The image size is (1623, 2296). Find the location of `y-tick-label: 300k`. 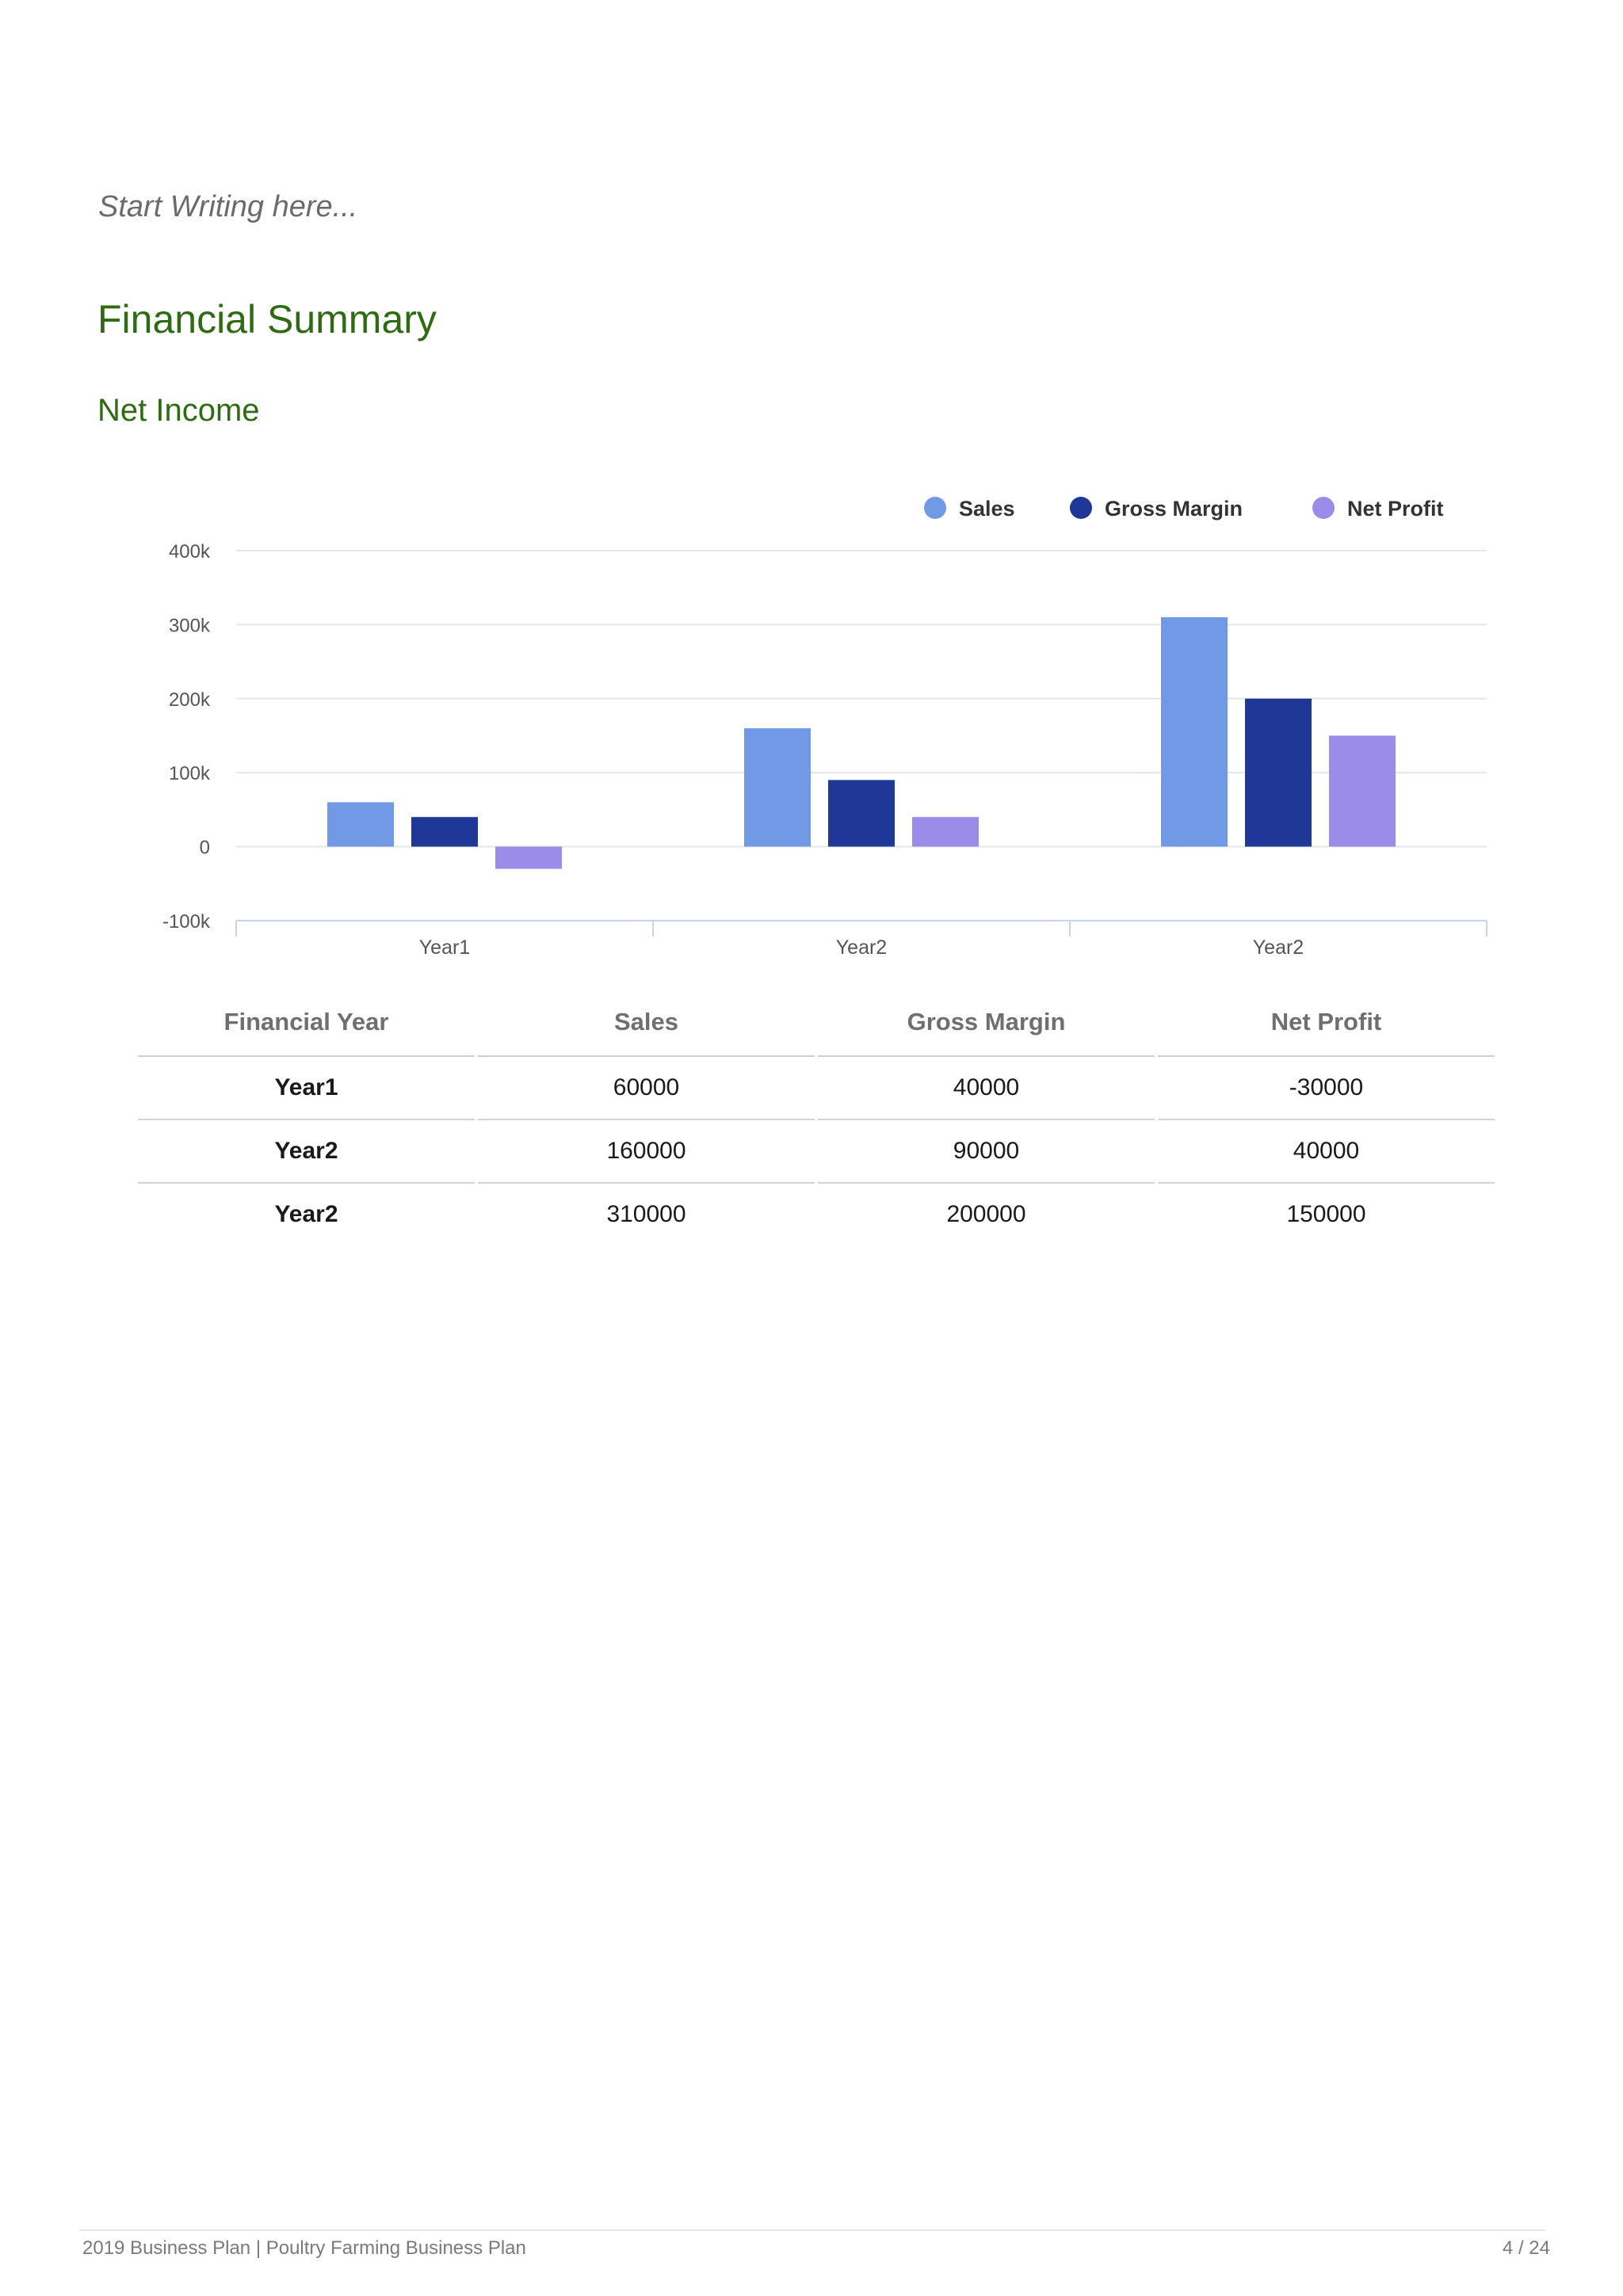

y-tick-label: 300k is located at coordinates (190, 625).